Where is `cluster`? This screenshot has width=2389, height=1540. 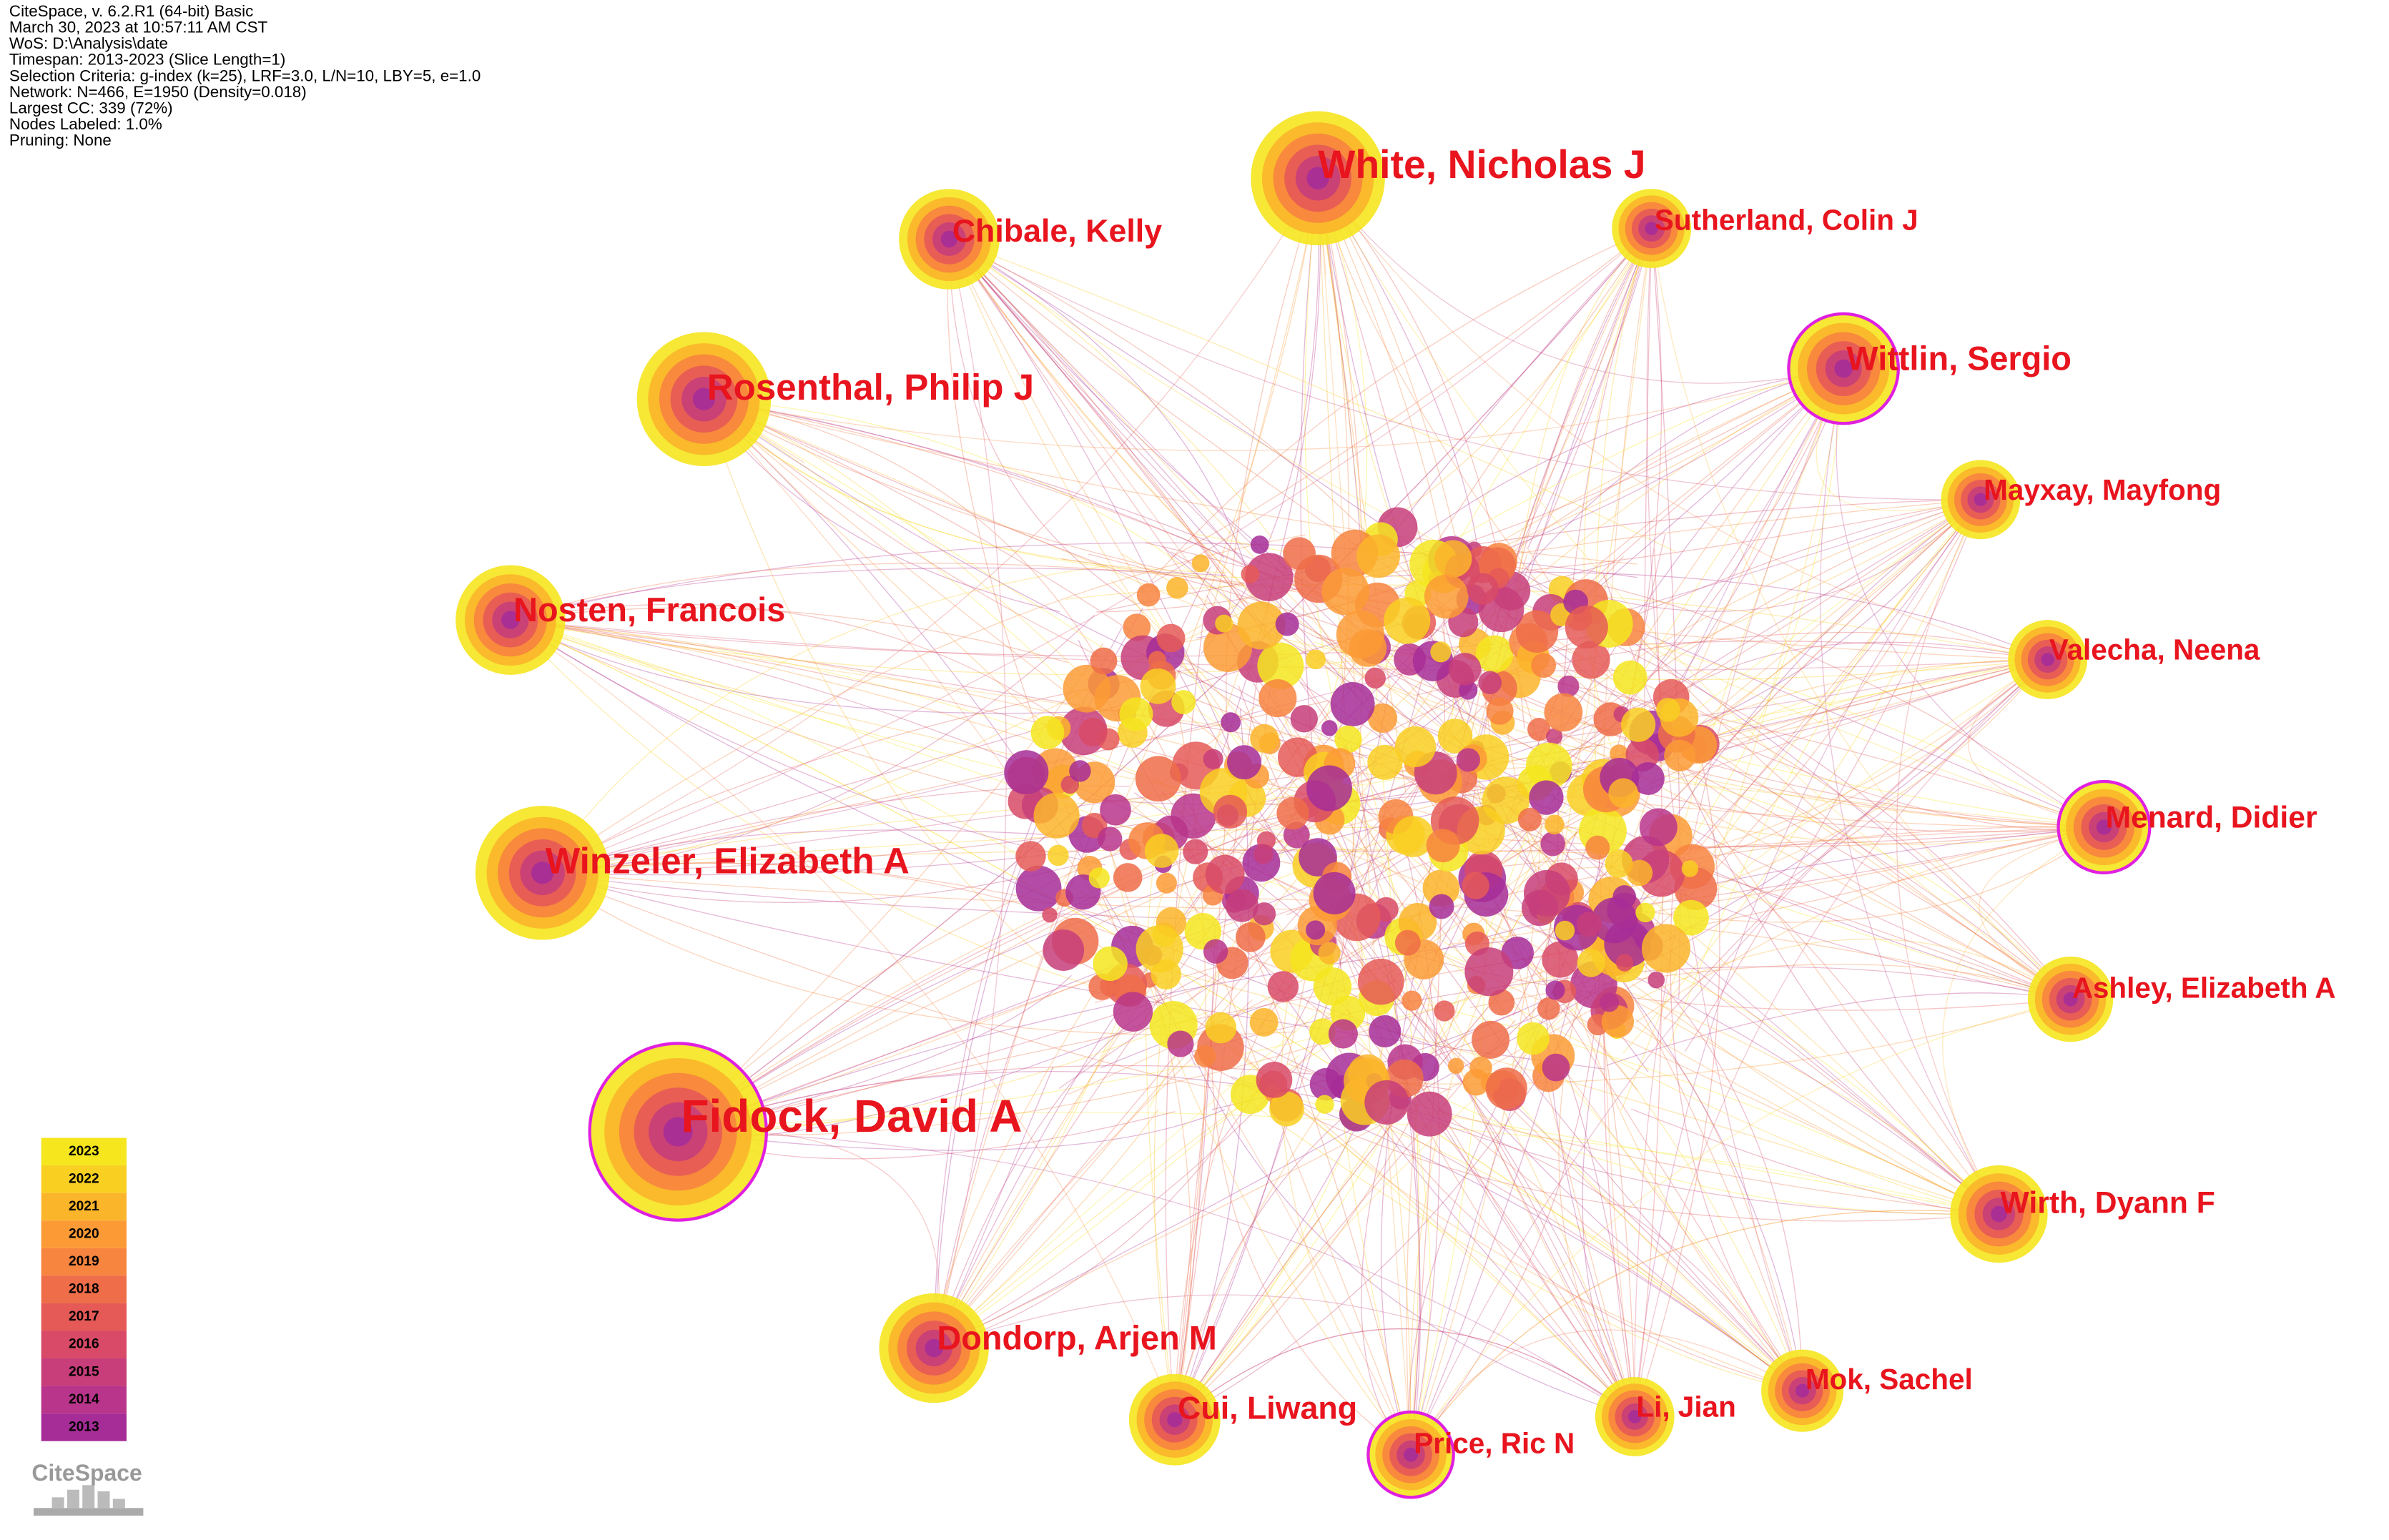
cluster is located at coordinates (1362, 822).